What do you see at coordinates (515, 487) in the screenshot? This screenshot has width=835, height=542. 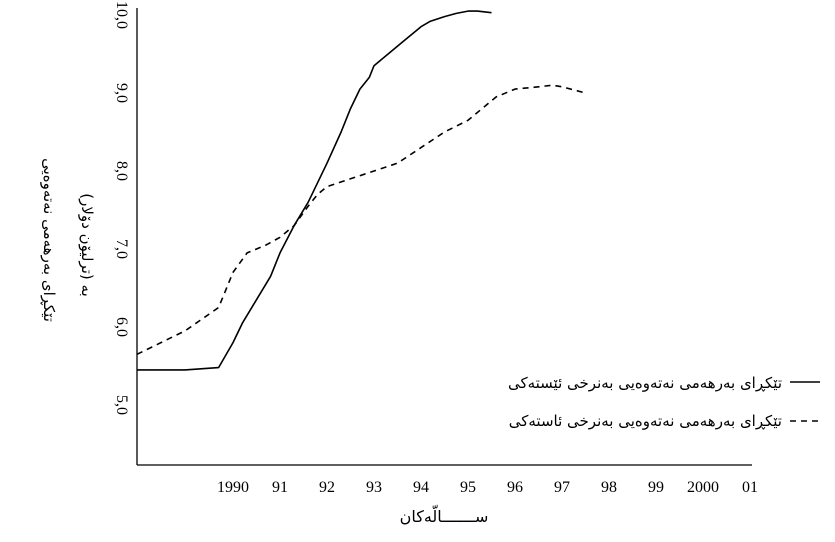 I see `x-tick-label: 96` at bounding box center [515, 487].